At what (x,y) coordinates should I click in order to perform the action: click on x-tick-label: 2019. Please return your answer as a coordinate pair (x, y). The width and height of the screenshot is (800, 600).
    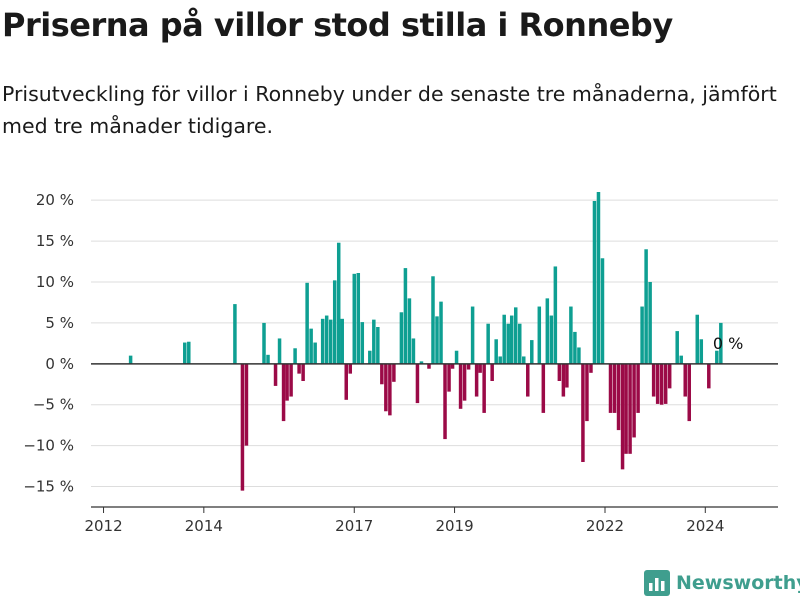
    Looking at the image, I should click on (454, 526).